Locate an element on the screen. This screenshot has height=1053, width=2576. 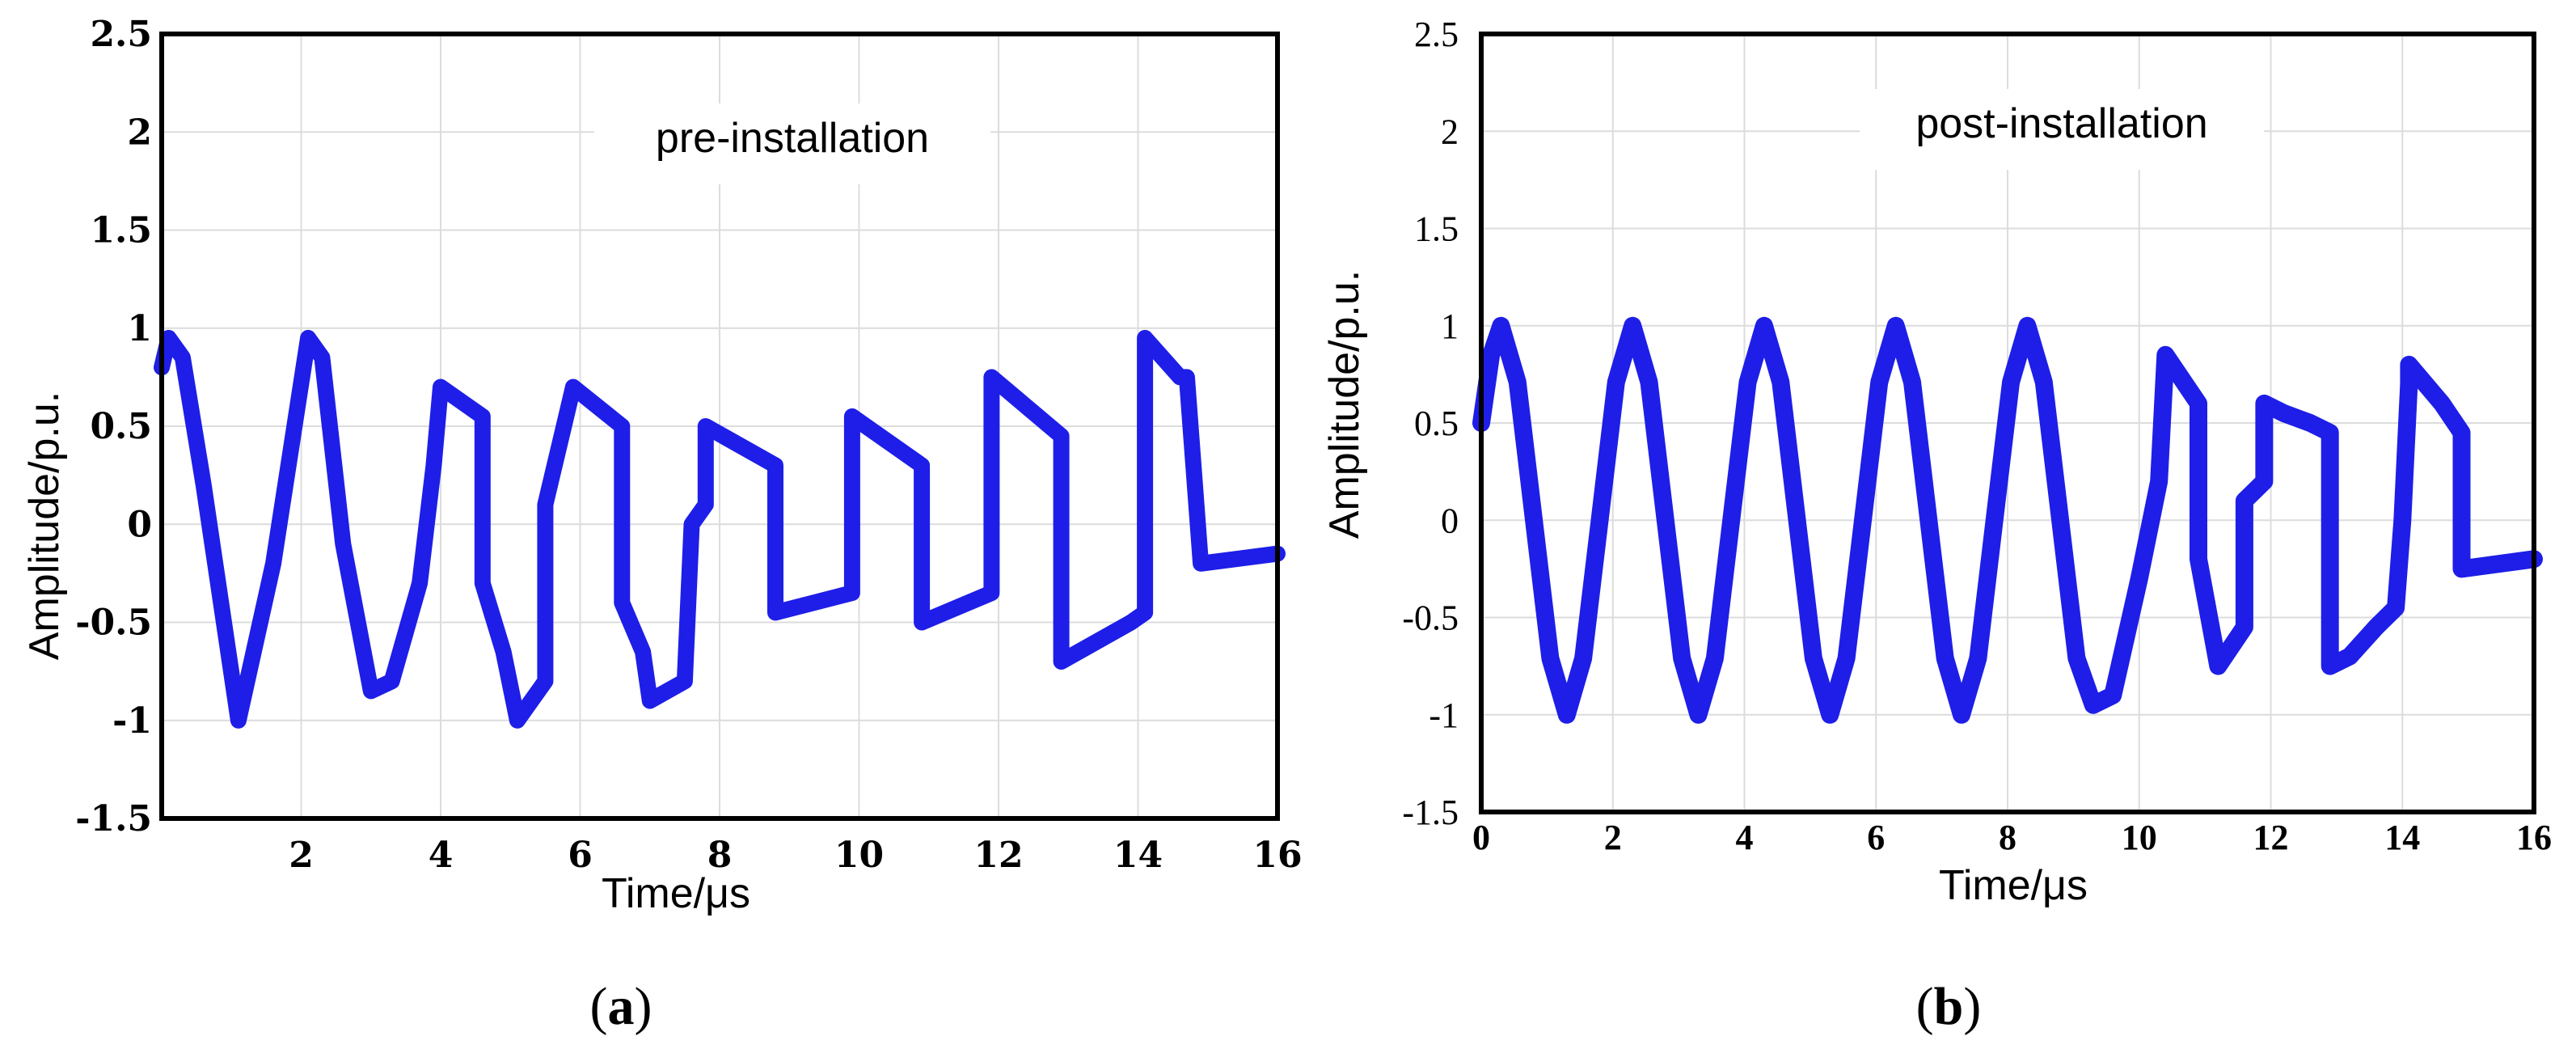
panel-caption-a: (a) is located at coordinates (621, 1006).